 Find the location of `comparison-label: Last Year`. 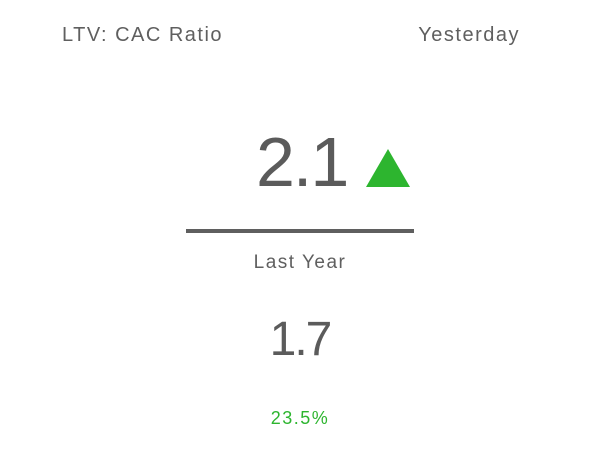

comparison-label: Last Year is located at coordinates (300, 262).